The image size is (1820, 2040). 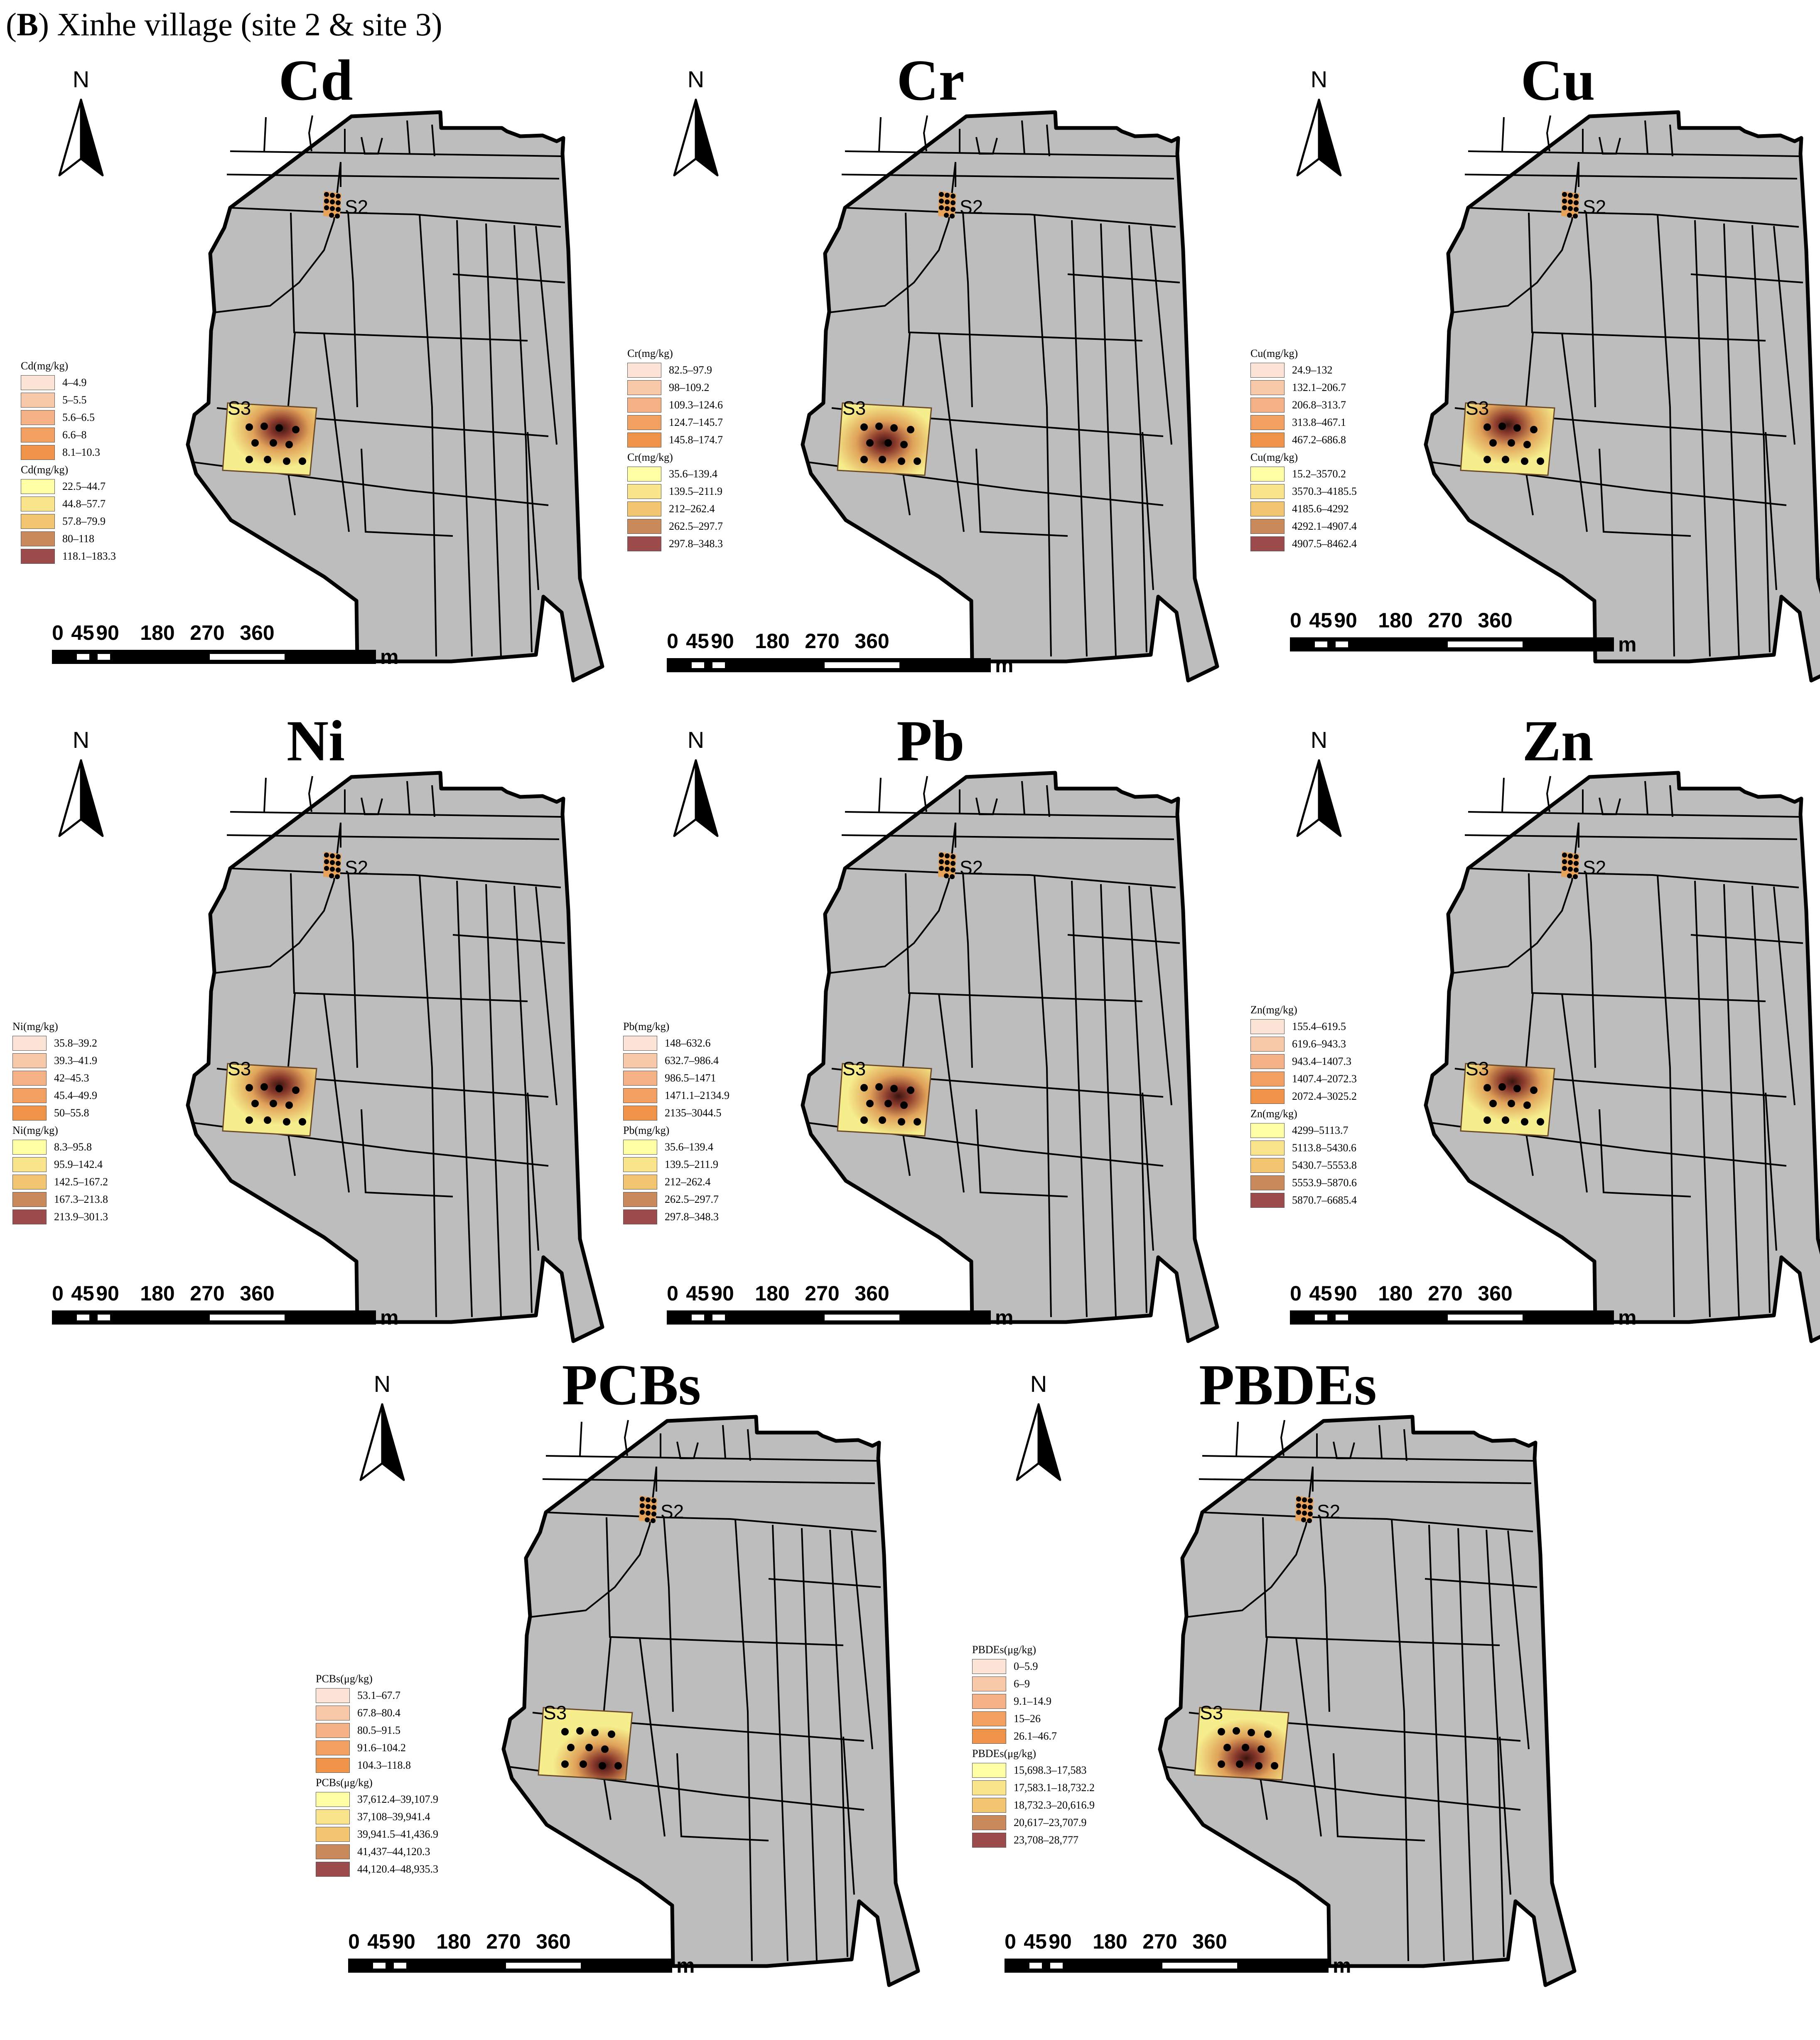 What do you see at coordinates (676, 1078) in the screenshot?
I see `legend-item: 986.5–1471` at bounding box center [676, 1078].